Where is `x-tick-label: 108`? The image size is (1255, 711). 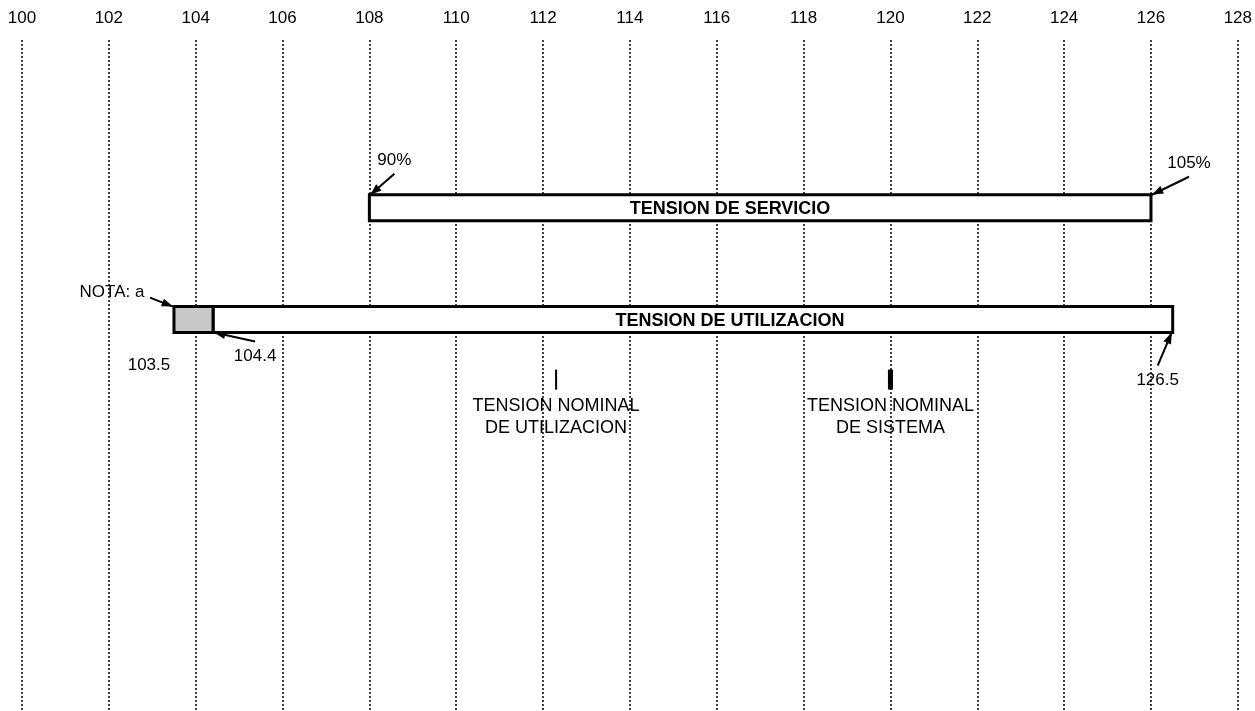
x-tick-label: 108 is located at coordinates (369, 17).